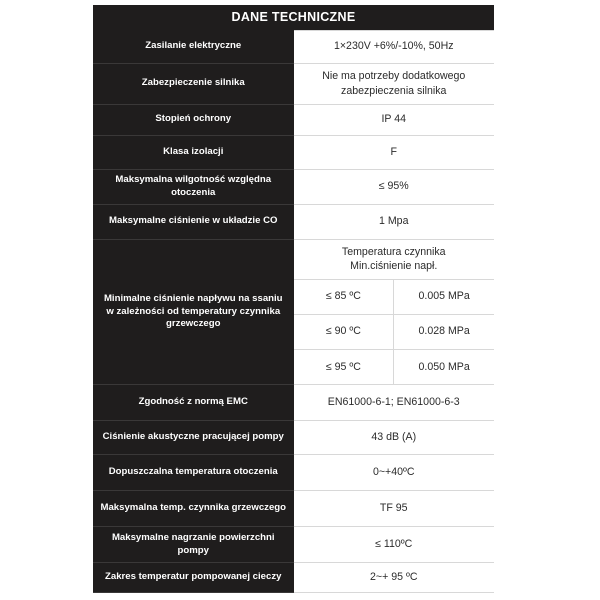  Describe the element at coordinates (193, 473) in the screenshot. I see `row-label-dopuszczalna-temperatura-otoczenia: Dopuszczalna temperatura otoczenia` at that location.